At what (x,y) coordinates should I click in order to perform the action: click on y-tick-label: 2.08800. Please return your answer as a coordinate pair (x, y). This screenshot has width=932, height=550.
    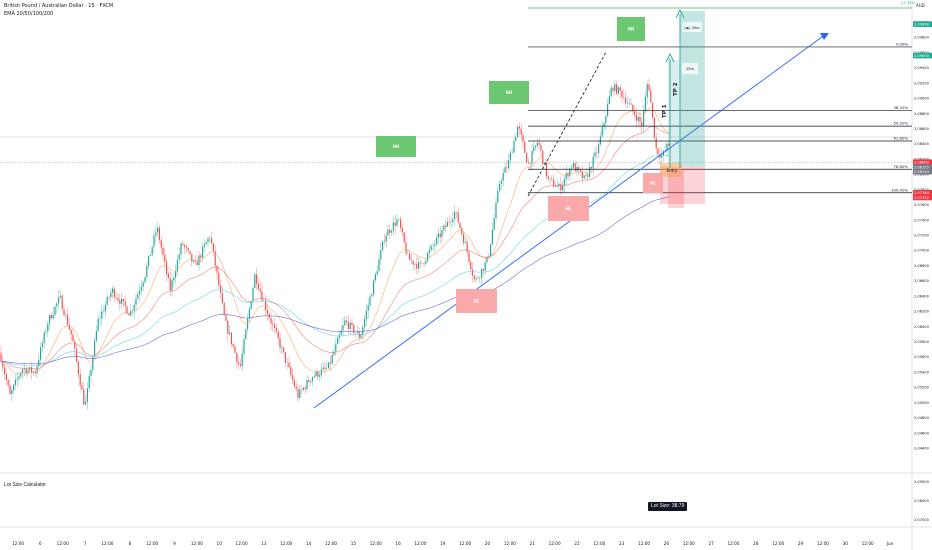
    Looking at the image, I should click on (922, 114).